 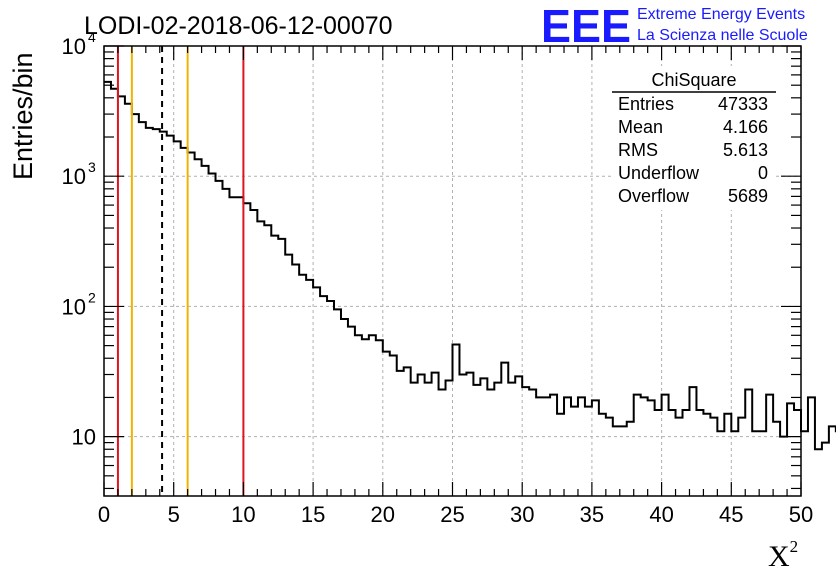 I want to click on stats-row-label: RMS, so click(x=638, y=150).